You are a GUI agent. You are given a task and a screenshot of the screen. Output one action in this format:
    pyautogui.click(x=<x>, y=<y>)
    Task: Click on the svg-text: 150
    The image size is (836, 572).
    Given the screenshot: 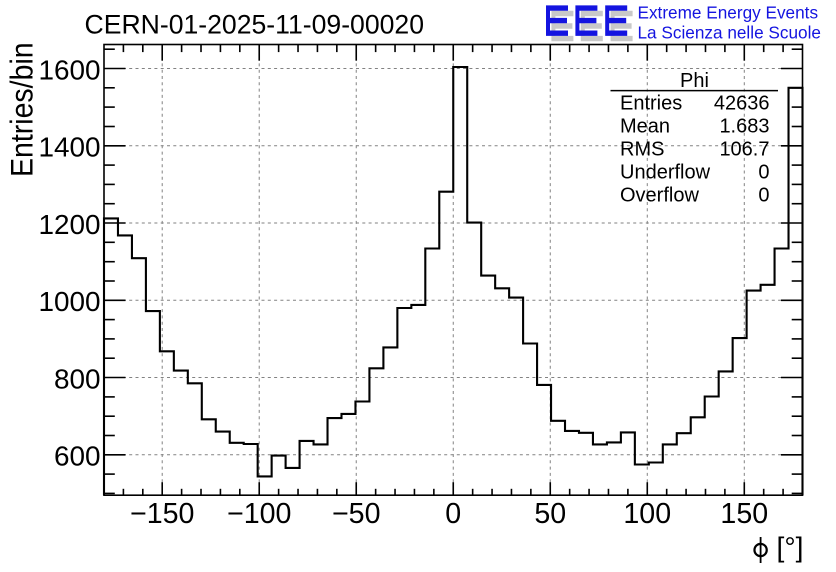 What is the action you would take?
    pyautogui.click(x=744, y=514)
    